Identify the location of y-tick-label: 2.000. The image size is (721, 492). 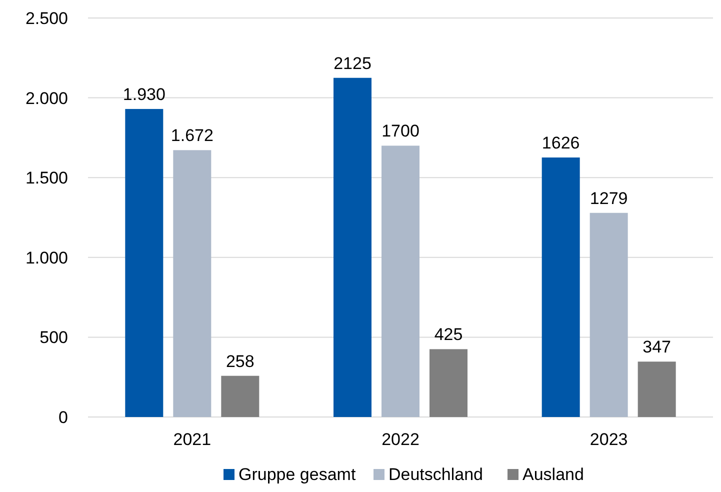
(46, 98).